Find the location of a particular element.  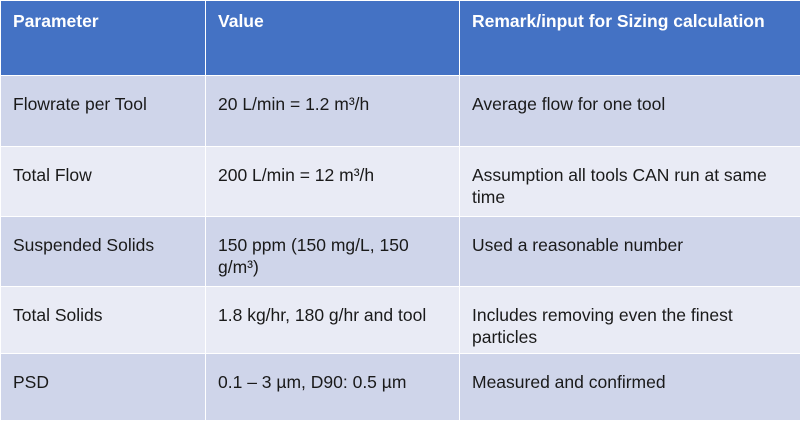

value-cell: 150 ppm (150 mg/L, 150 g/m³) is located at coordinates (333, 252).